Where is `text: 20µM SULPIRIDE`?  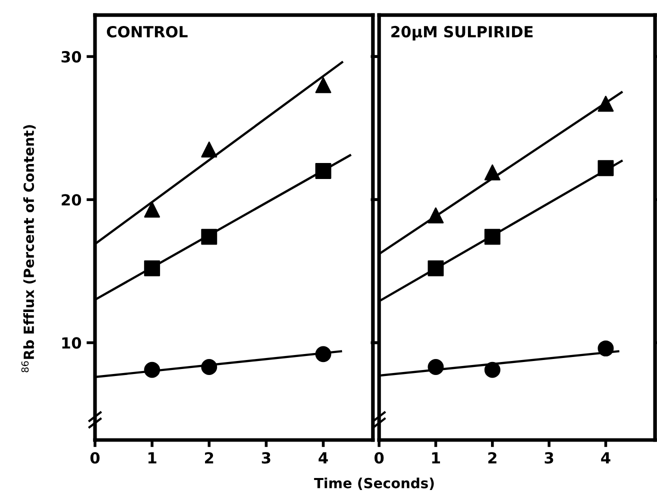 text: 20µM SULPIRIDE is located at coordinates (462, 33).